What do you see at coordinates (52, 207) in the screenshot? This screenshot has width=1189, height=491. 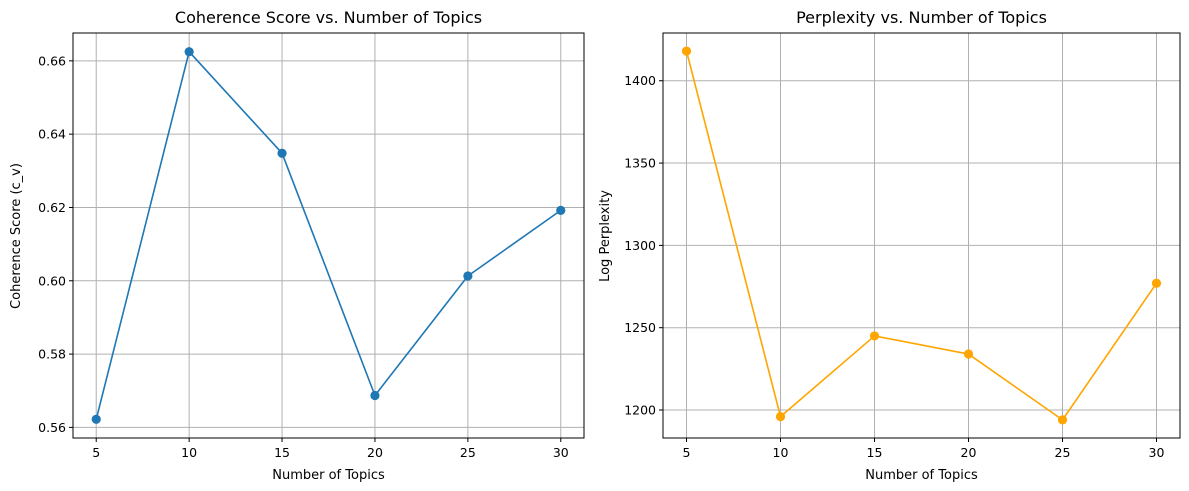 I see `coherence-y-tick-label-3: 0.62` at bounding box center [52, 207].